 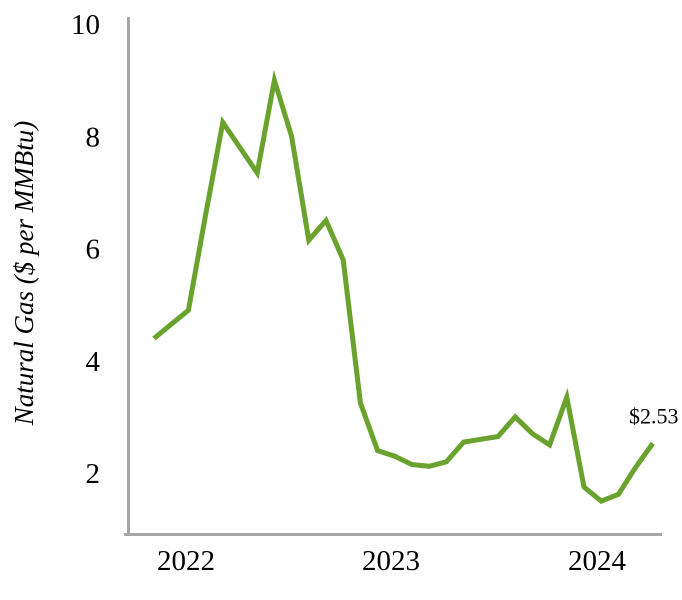 I want to click on y-tick-label: 4, so click(x=93, y=362).